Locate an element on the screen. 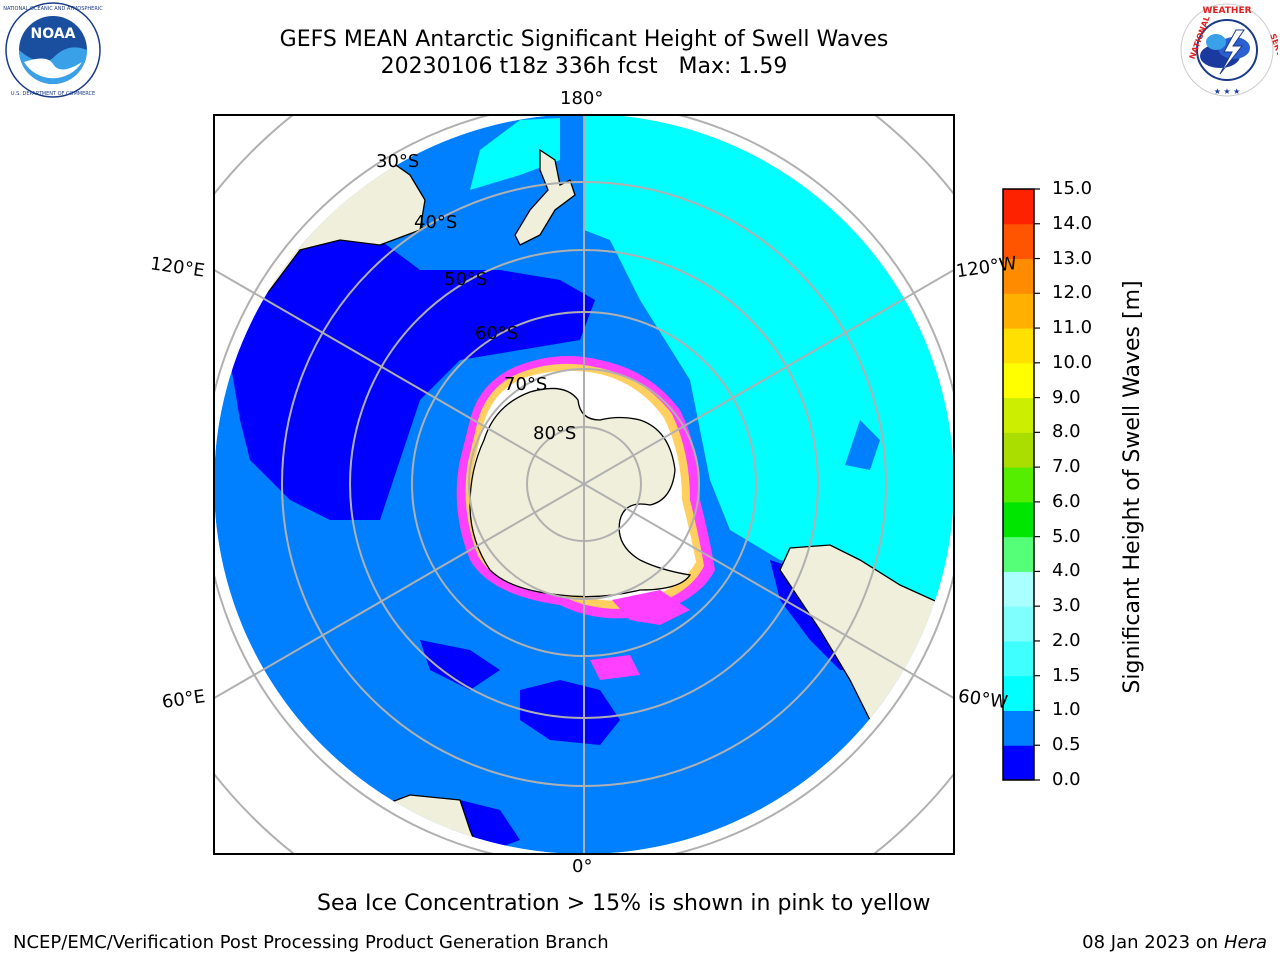 The image size is (1280, 960). colorbar-tick-label: 15.0 is located at coordinates (1072, 188).